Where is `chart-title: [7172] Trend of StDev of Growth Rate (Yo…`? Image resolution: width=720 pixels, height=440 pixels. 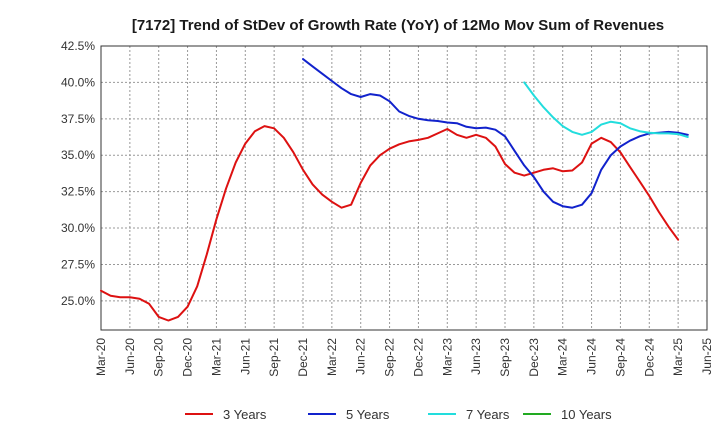 chart-title: [7172] Trend of StDev of Growth Rate (Yo… is located at coordinates (398, 25).